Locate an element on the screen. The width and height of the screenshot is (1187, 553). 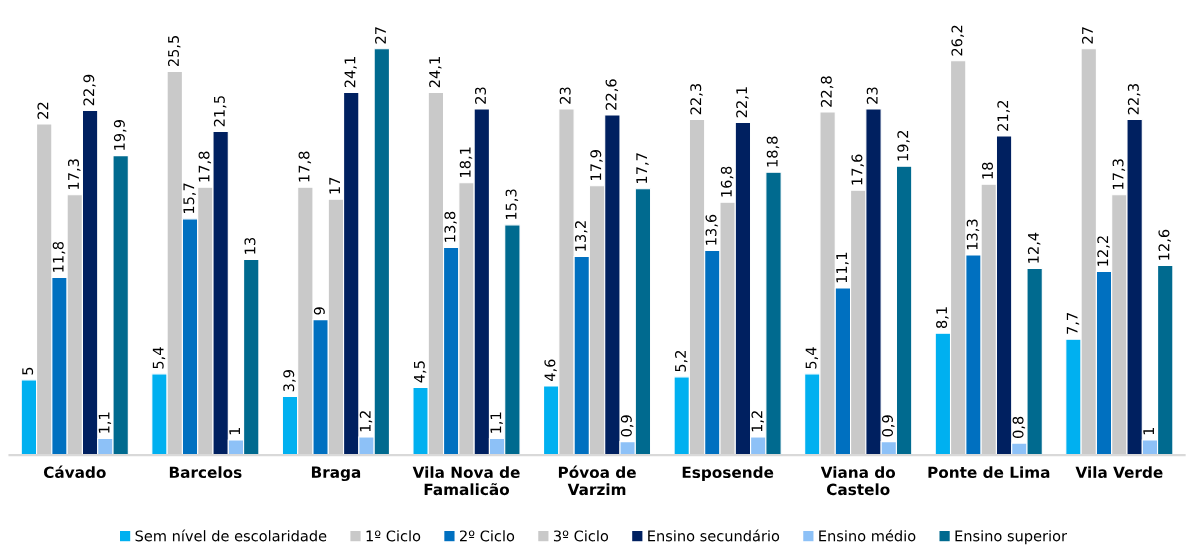
legend-label: 3º Ciclo is located at coordinates (581, 536).